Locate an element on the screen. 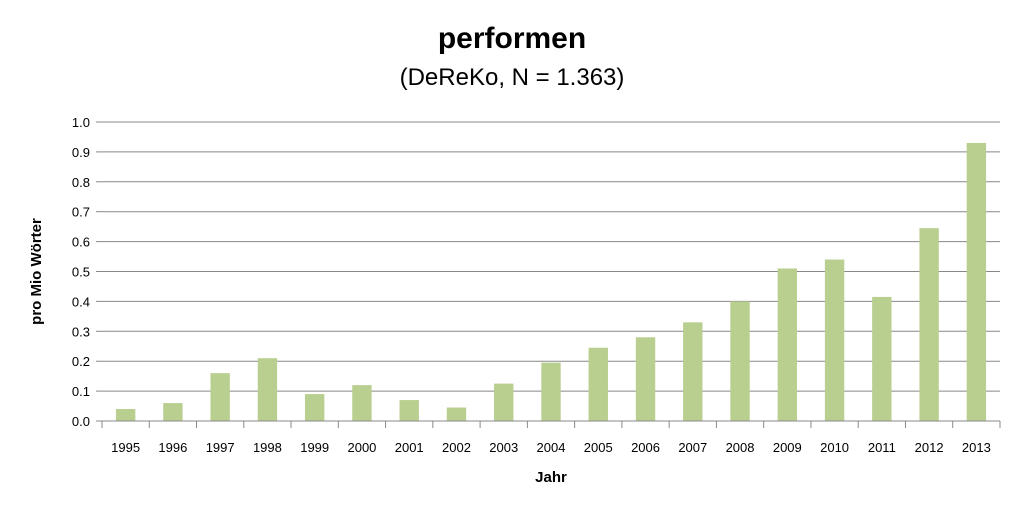 The height and width of the screenshot is (514, 1024). x-tick-label: 1997 is located at coordinates (220, 447).